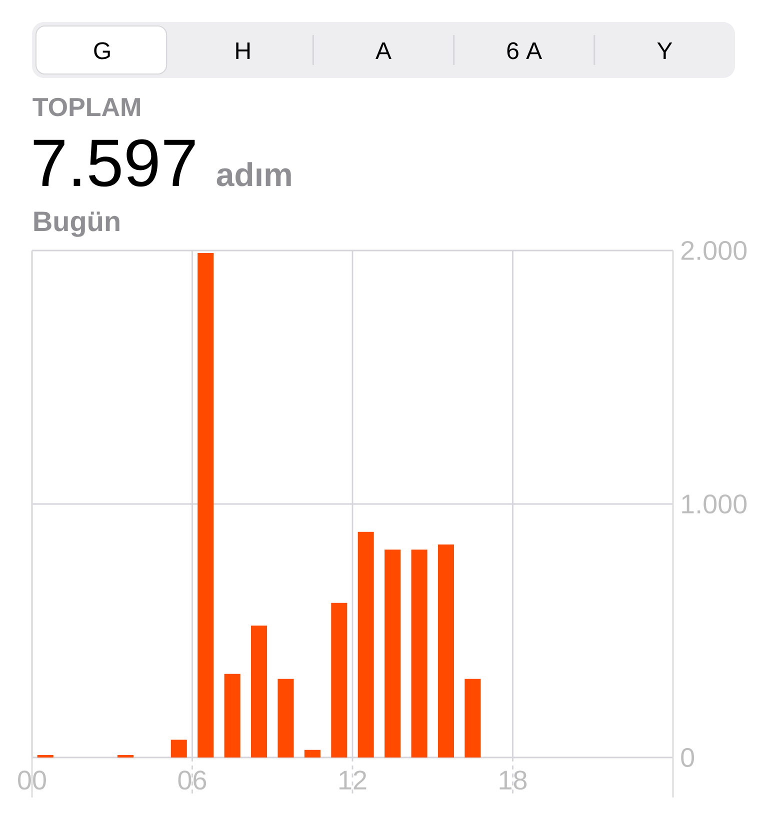 The width and height of the screenshot is (768, 821). Describe the element at coordinates (32, 780) in the screenshot. I see `x-tick-label: 00` at that location.